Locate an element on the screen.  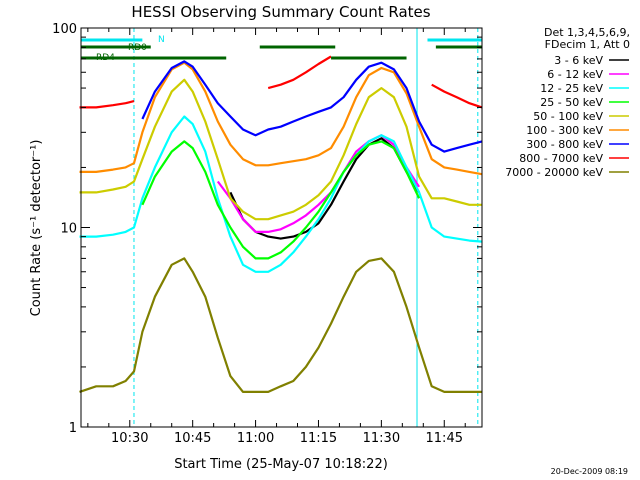
legend-entry-label-4: 25 - 50 keV is located at coordinates (571, 102).